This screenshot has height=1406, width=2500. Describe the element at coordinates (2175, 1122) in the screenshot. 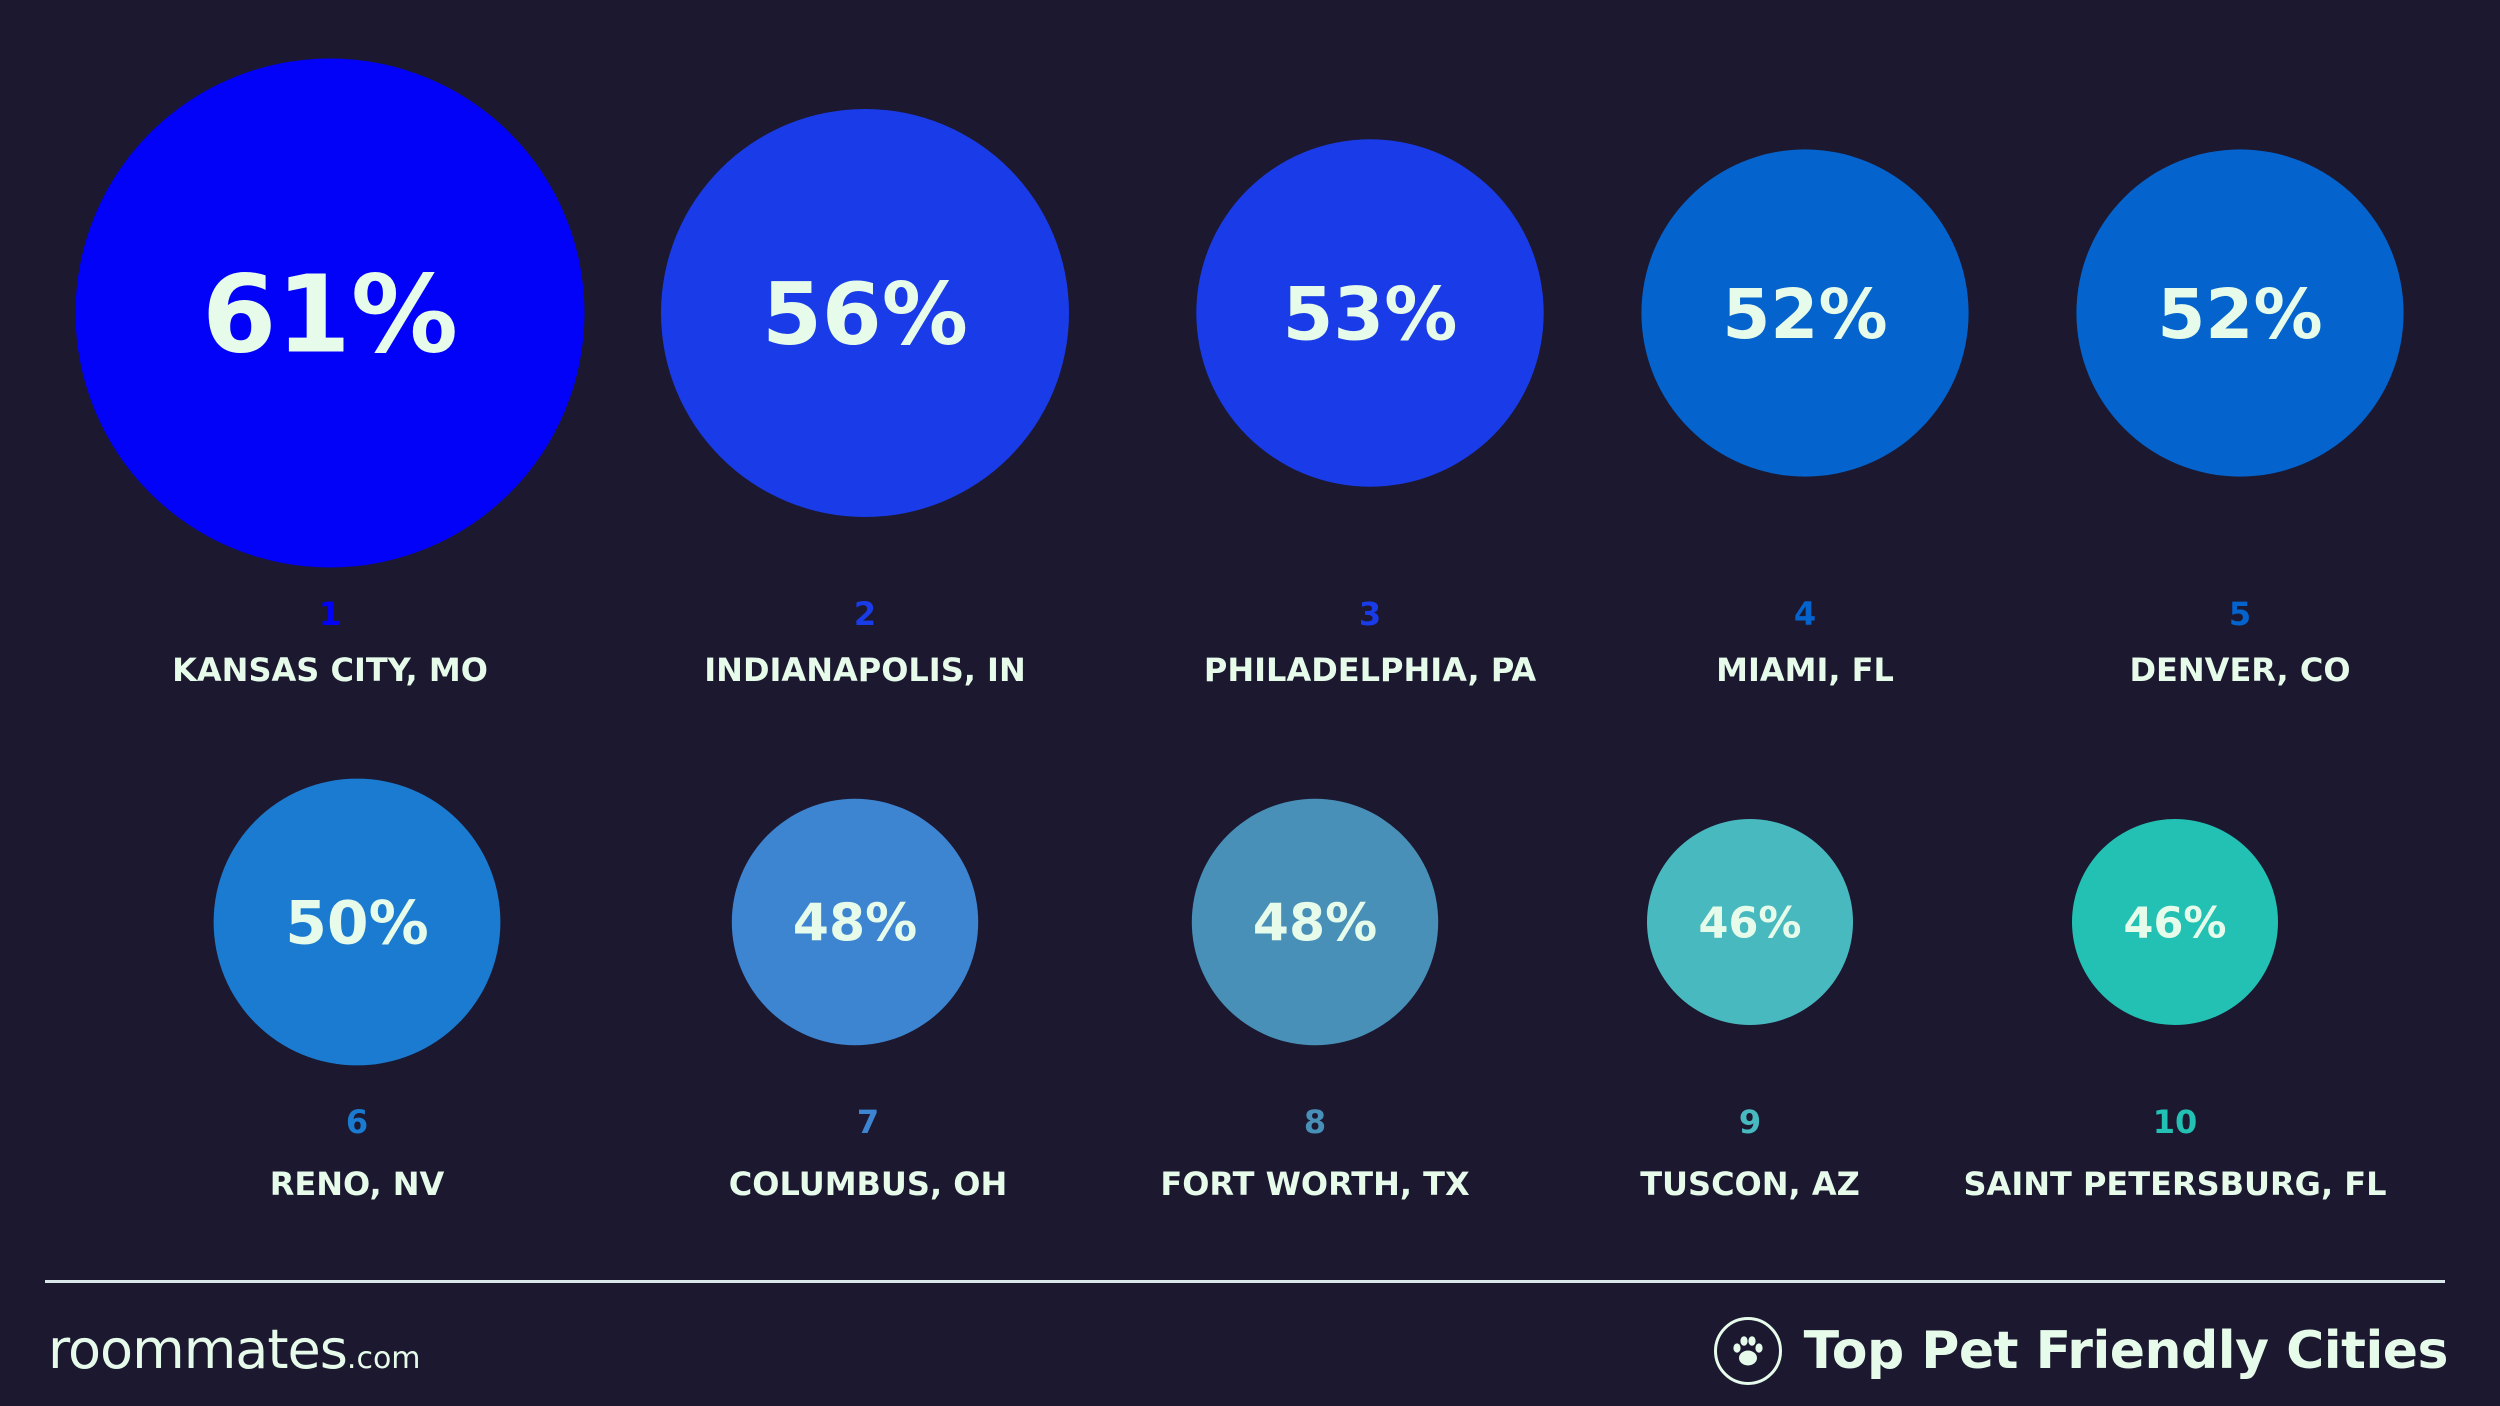

I see `rank-number: 10` at that location.